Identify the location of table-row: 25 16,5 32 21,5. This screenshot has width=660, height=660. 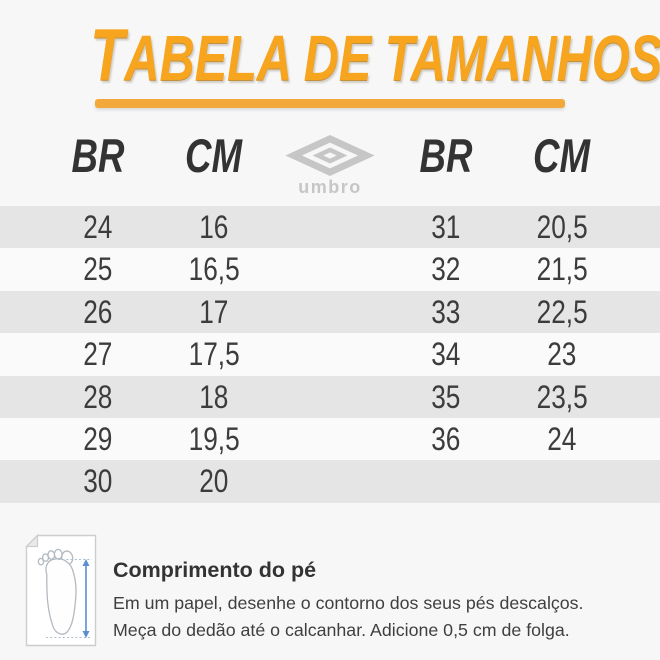
(330, 269).